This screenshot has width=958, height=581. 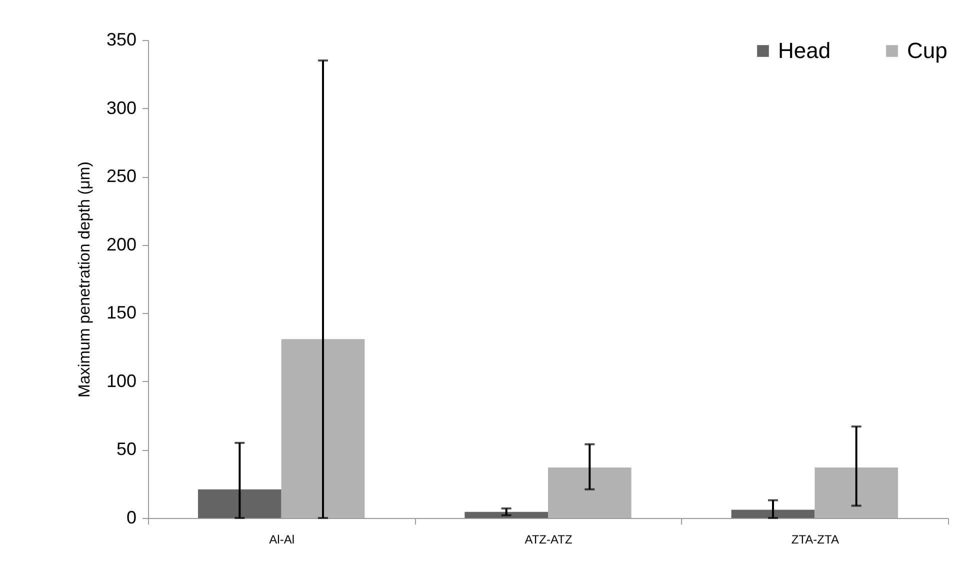 I want to click on y-tick-label: 150, so click(x=121, y=312).